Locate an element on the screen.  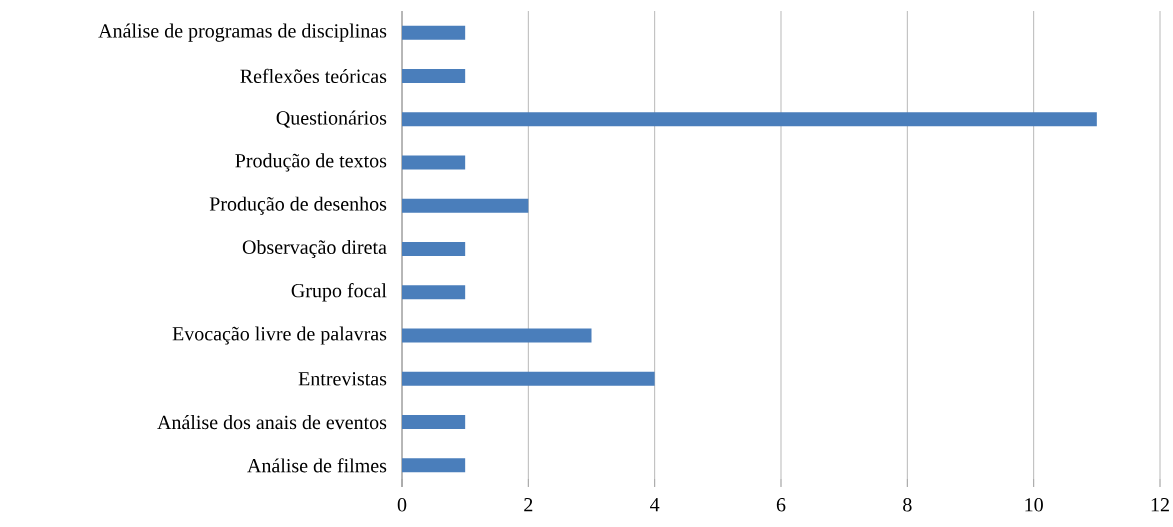
x-tick-label: 6 is located at coordinates (781, 505).